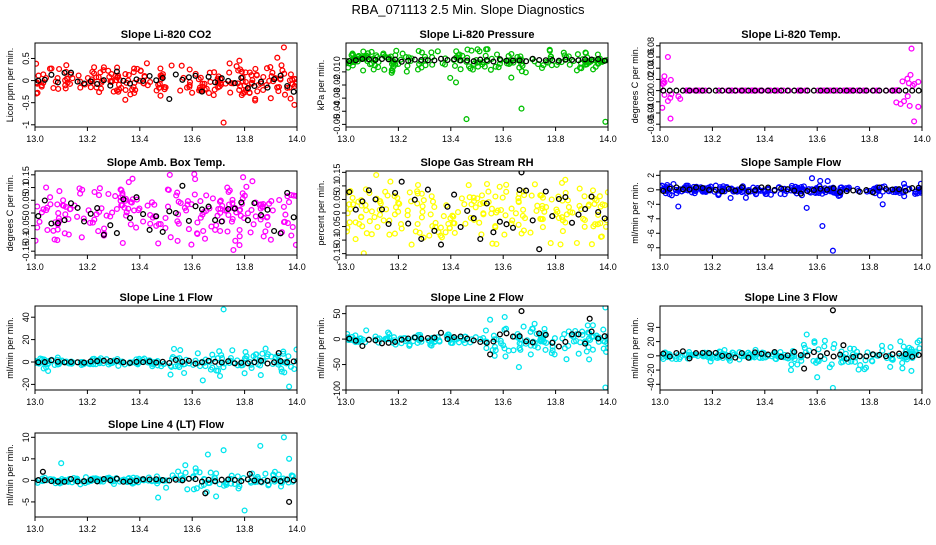 The width and height of the screenshot is (936, 545). What do you see at coordinates (35, 139) in the screenshot?
I see `x-tick-label: 13.0` at bounding box center [35, 139].